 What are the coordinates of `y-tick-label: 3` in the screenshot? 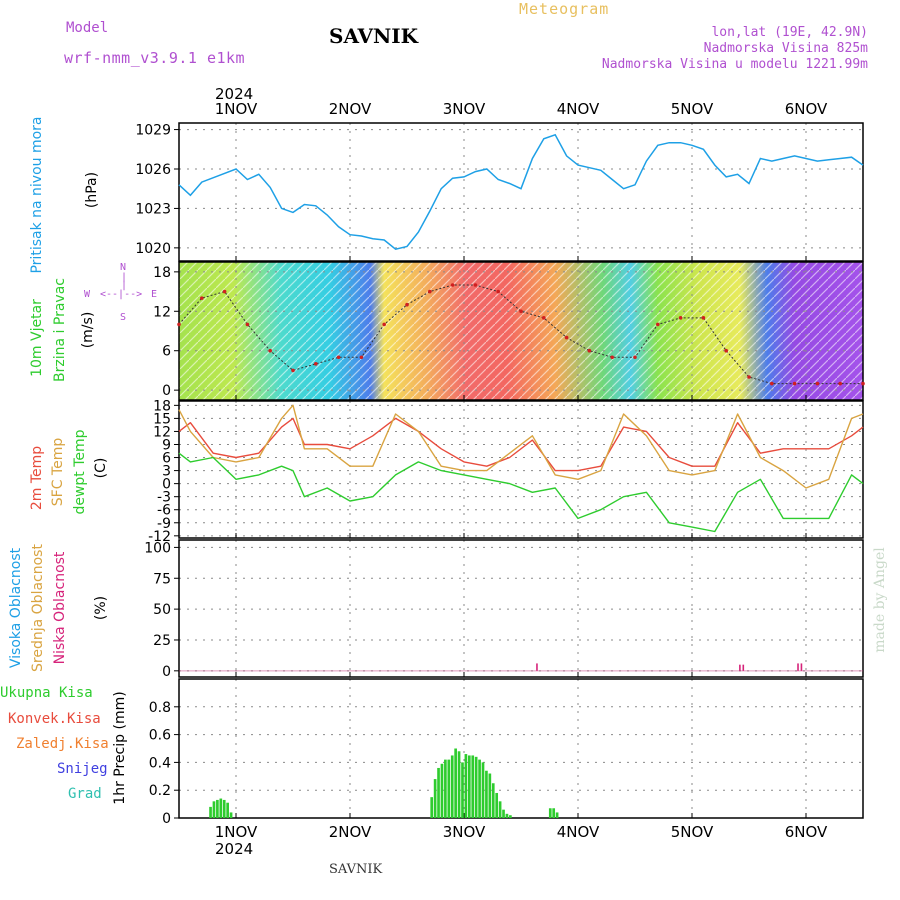 It's located at (166, 472).